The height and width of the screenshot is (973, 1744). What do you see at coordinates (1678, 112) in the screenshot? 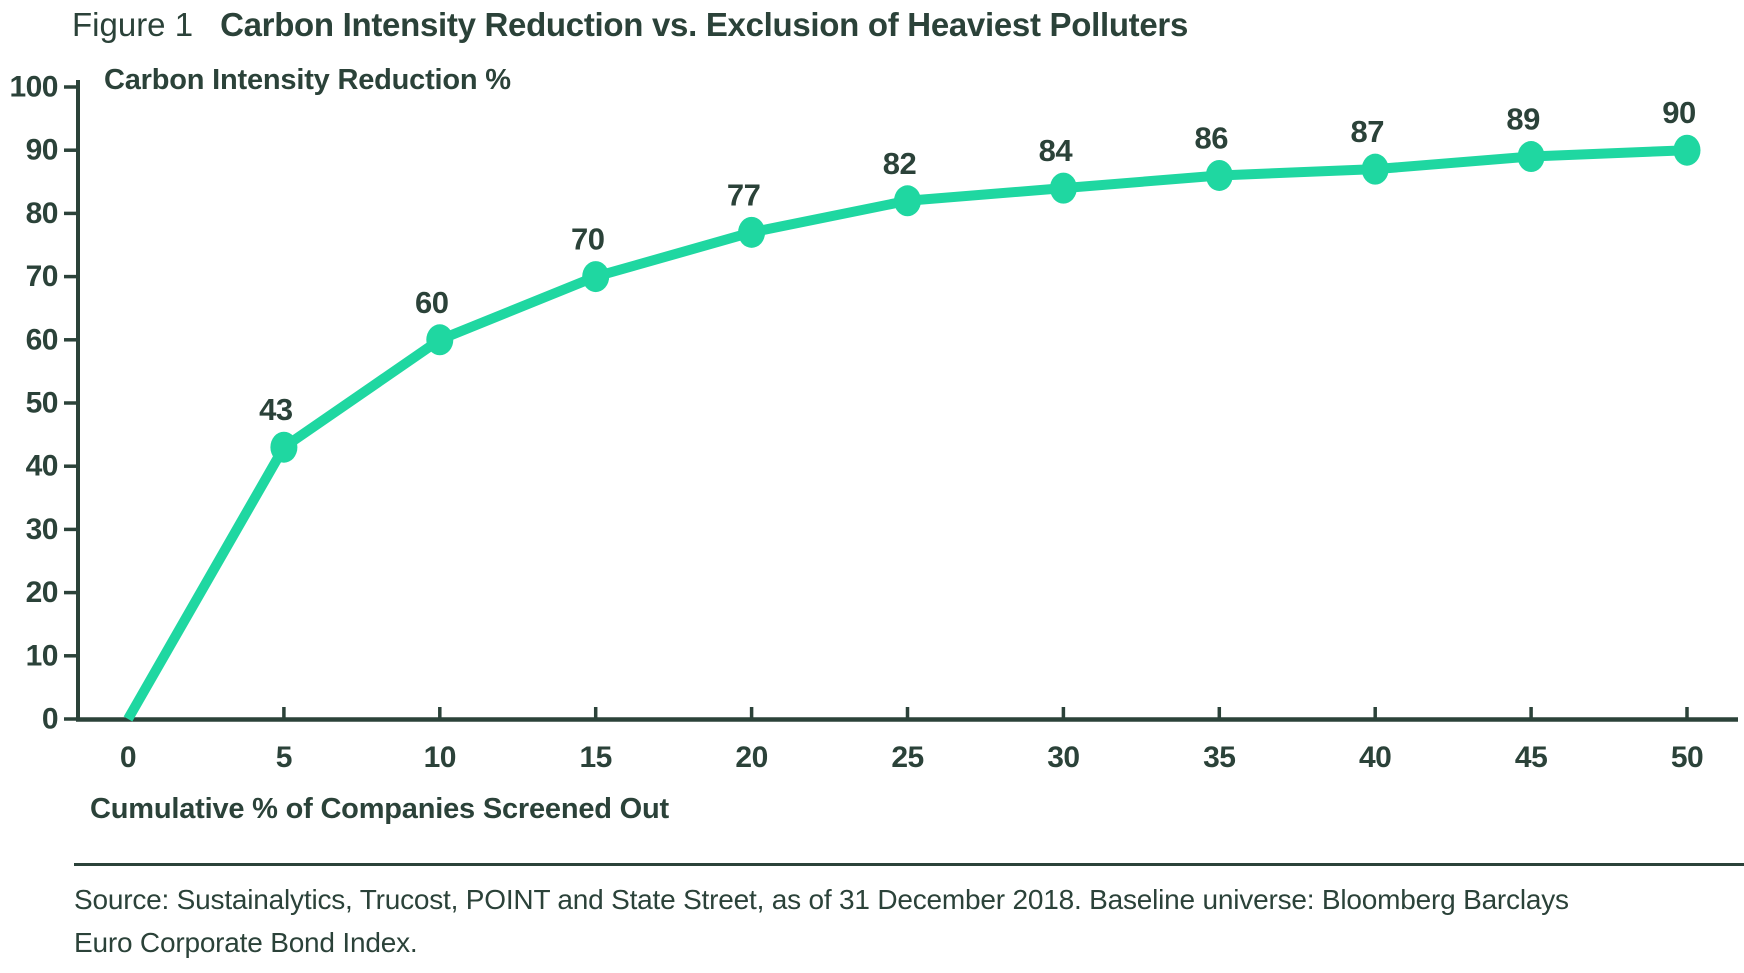
I see `data-point-label: 90` at bounding box center [1678, 112].